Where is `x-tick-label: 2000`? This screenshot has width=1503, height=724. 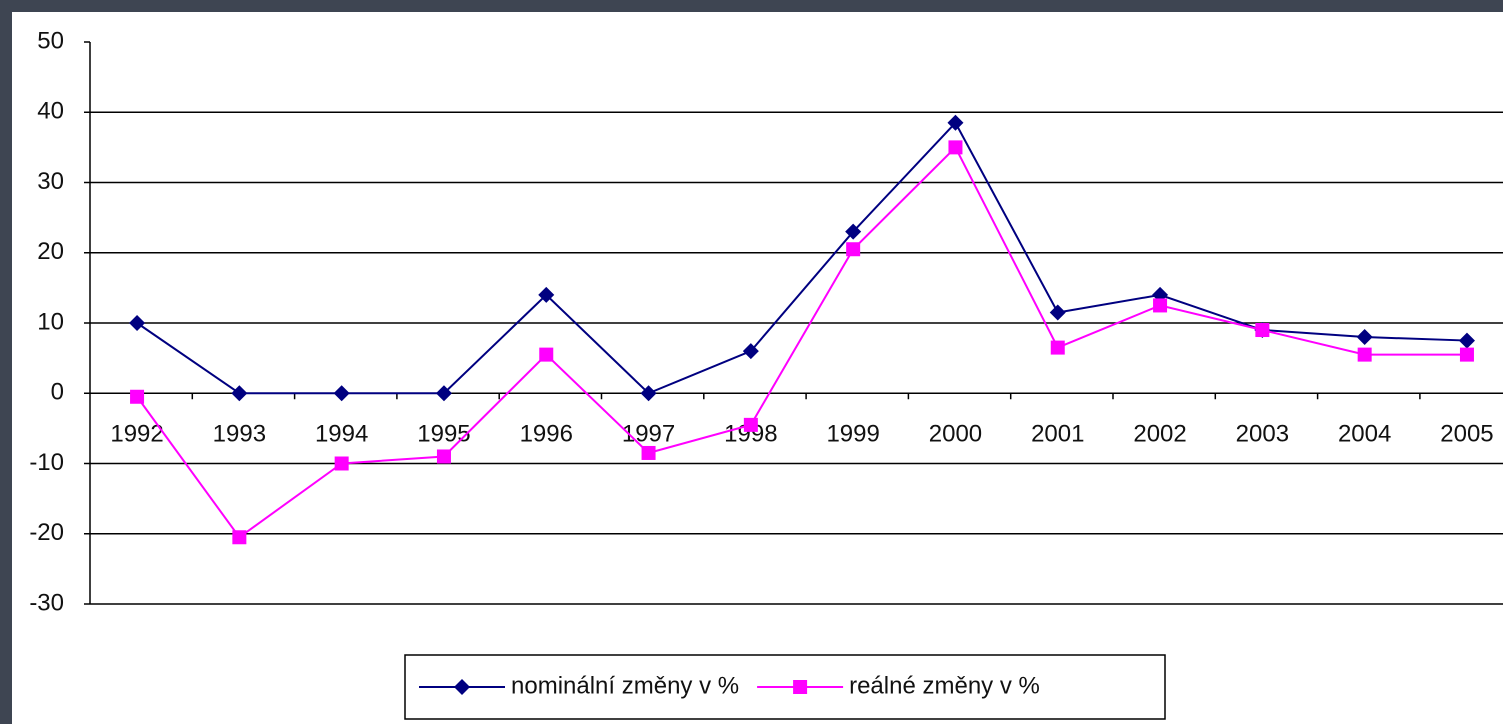
x-tick-label: 2000 is located at coordinates (955, 434).